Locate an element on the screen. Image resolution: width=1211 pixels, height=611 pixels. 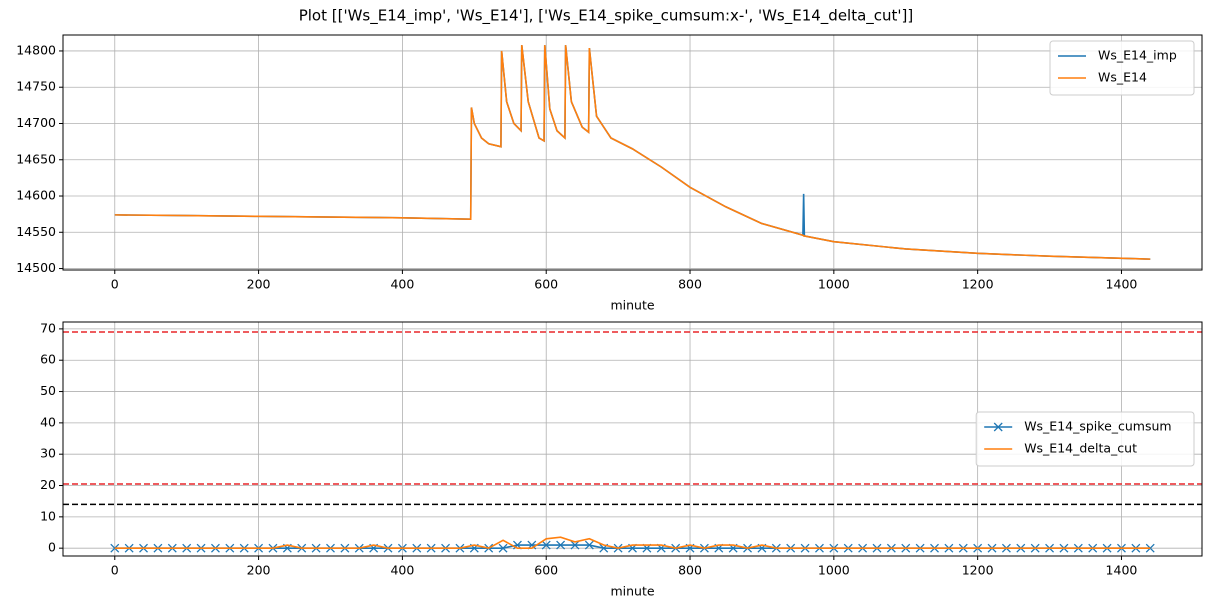
series-line is located at coordinates (632, 543).